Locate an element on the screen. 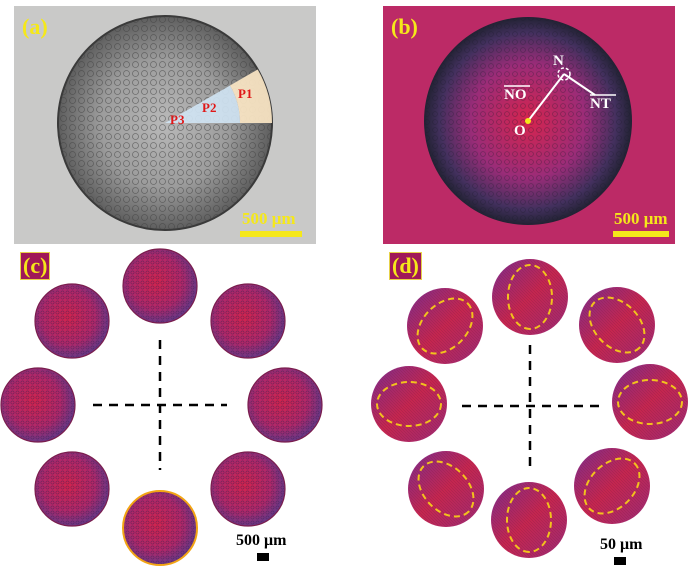 This screenshot has width=693, height=572. point-n-marker is located at coordinates (564, 74).